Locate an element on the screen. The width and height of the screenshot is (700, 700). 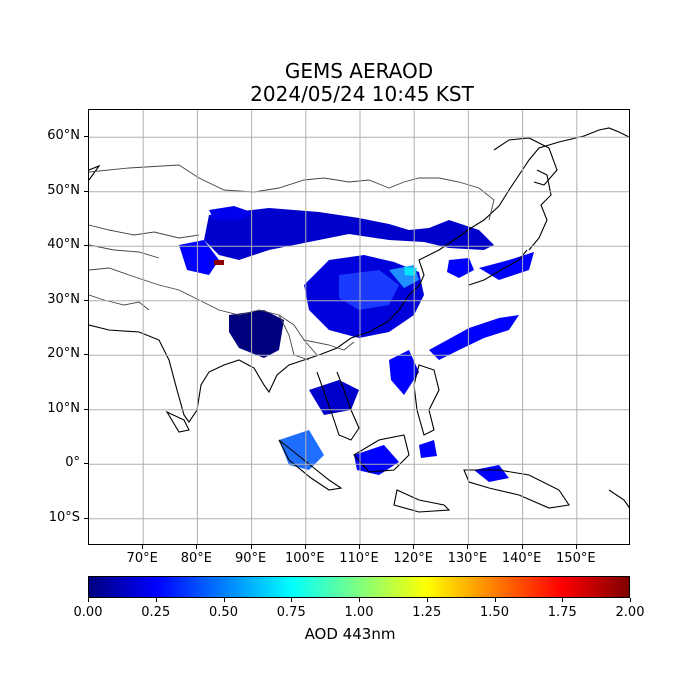
colorbar-label: AOD 443nm is located at coordinates (350, 634).